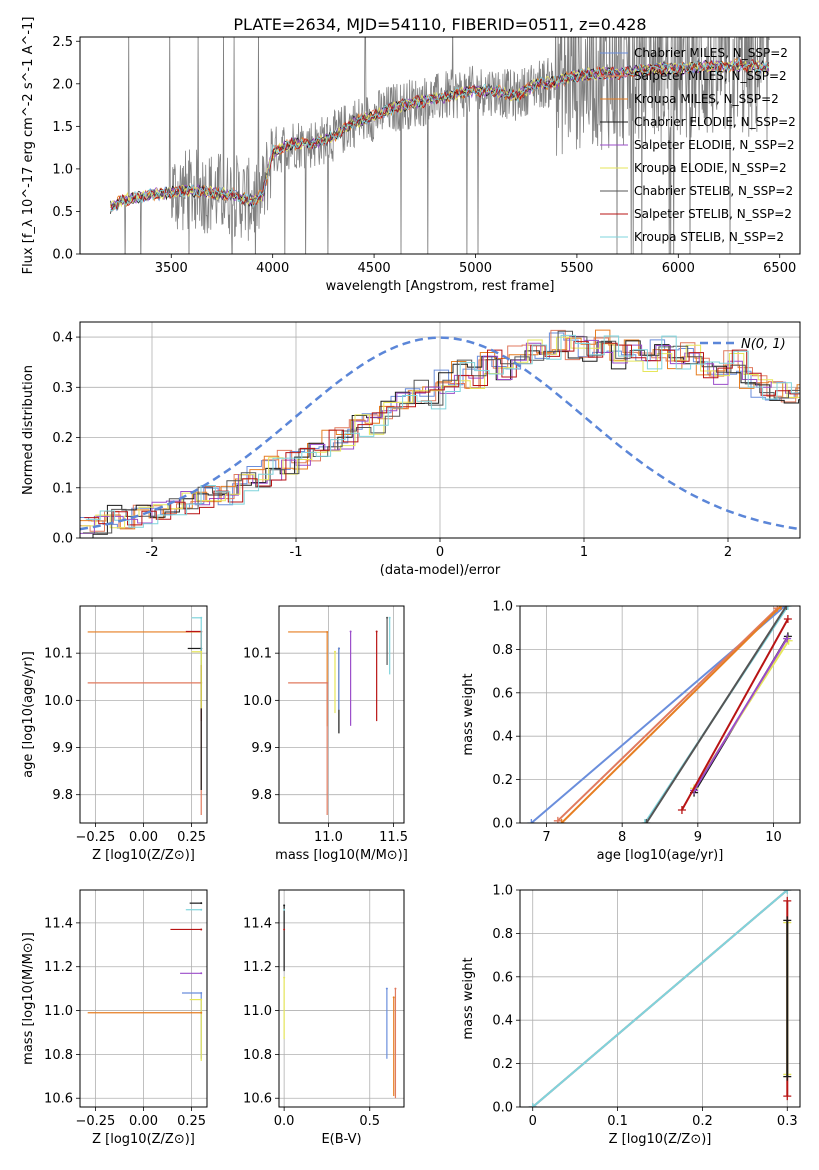  What do you see at coordinates (28, 714) in the screenshot?
I see `y-axis-label: age [log10(age/yr)]` at bounding box center [28, 714].